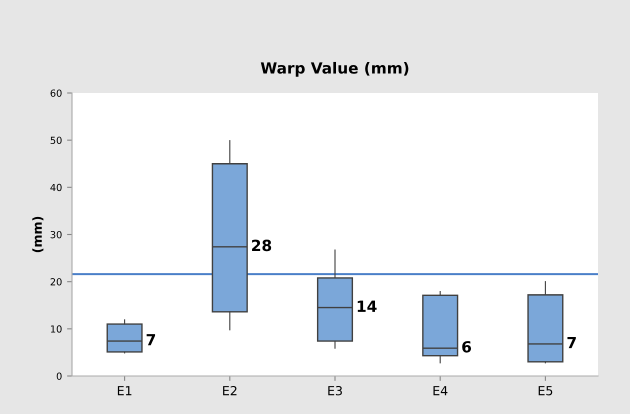 The image size is (630, 414). Describe the element at coordinates (229, 391) in the screenshot. I see `x-tick-label: E2` at that location.